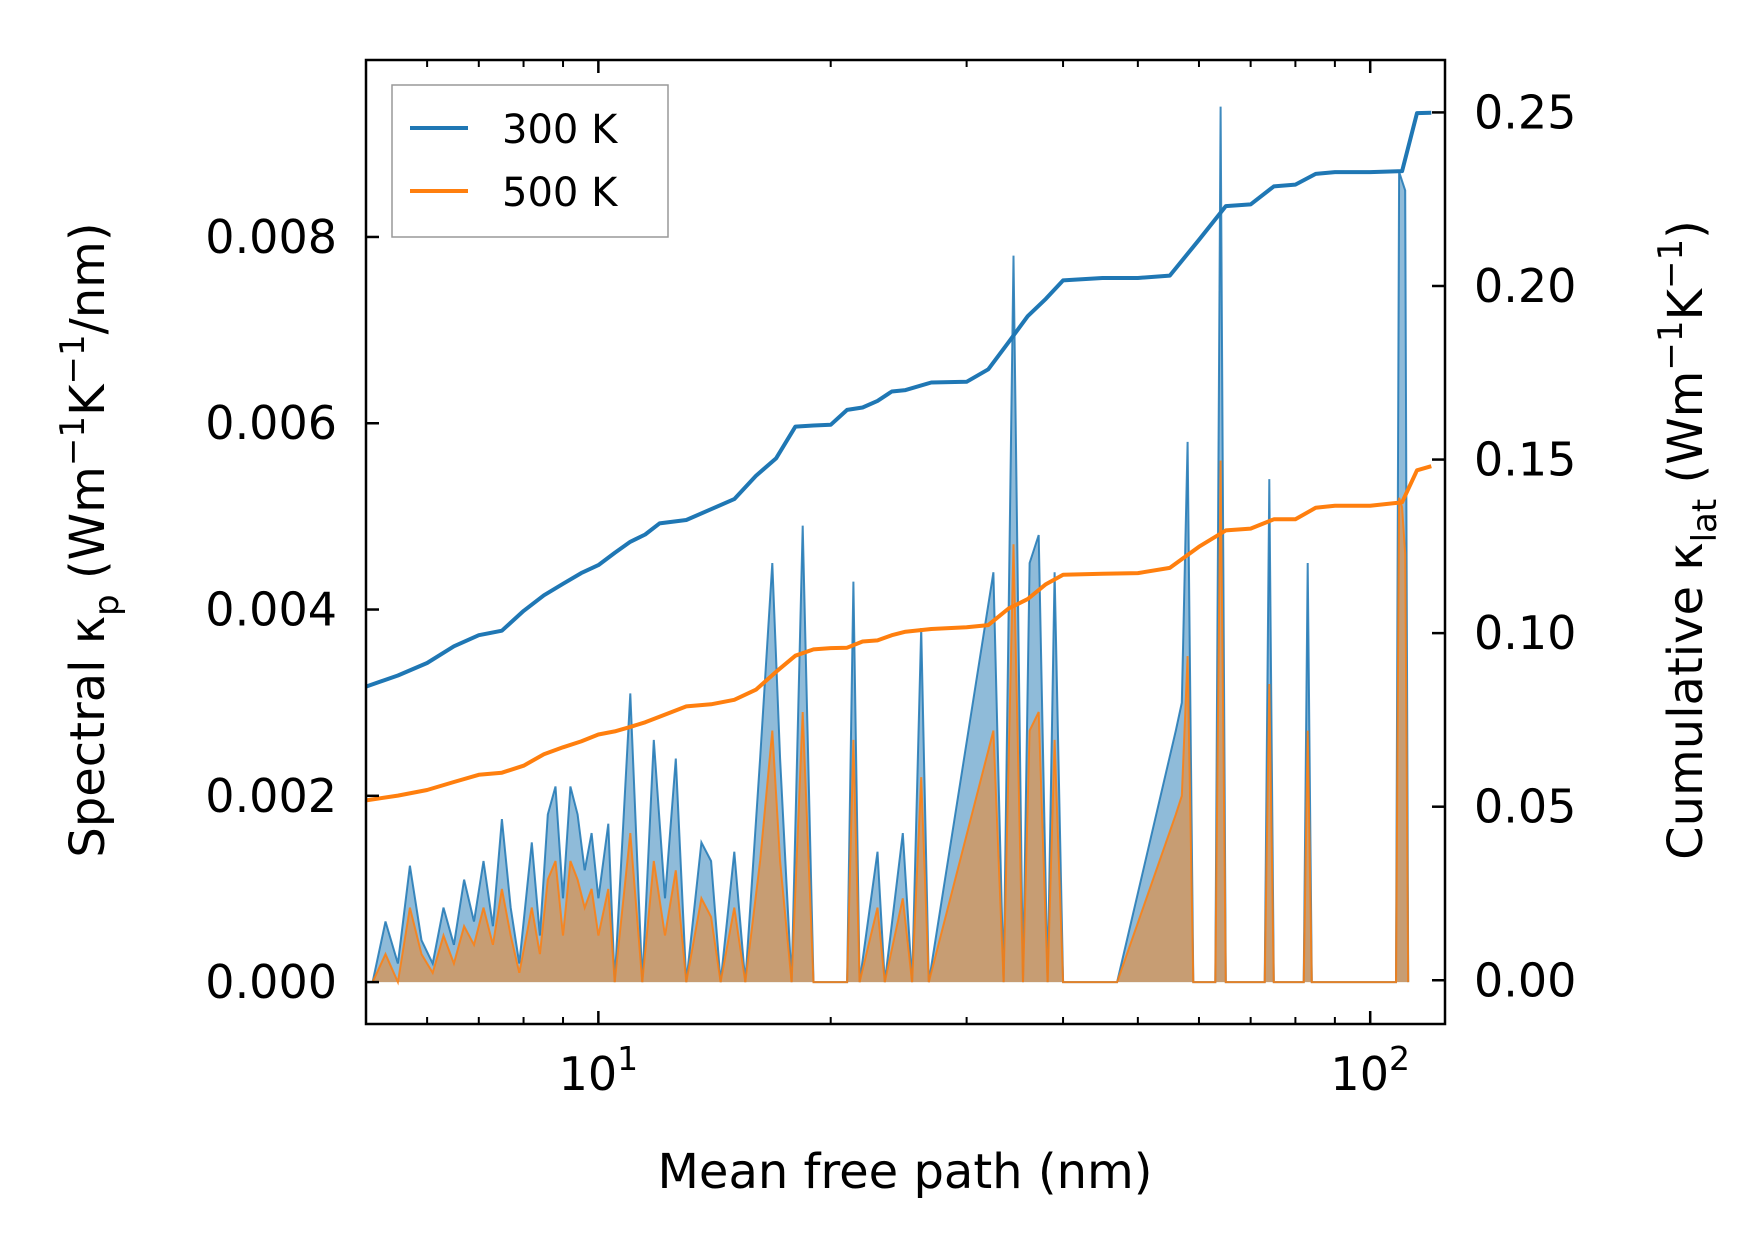  Describe the element at coordinates (599, 1070) in the screenshot. I see `x-tick-label: 10¹` at that location.